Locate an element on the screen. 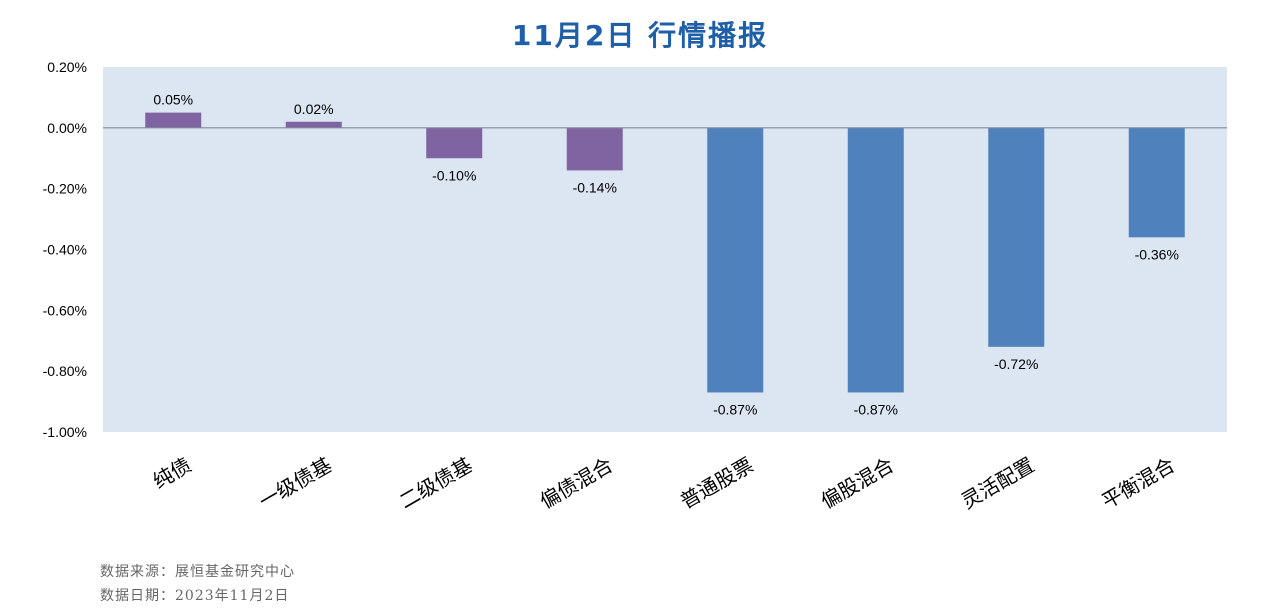 The image size is (1280, 614). chart-title: 11月2日 行情播报 is located at coordinates (640, 35).